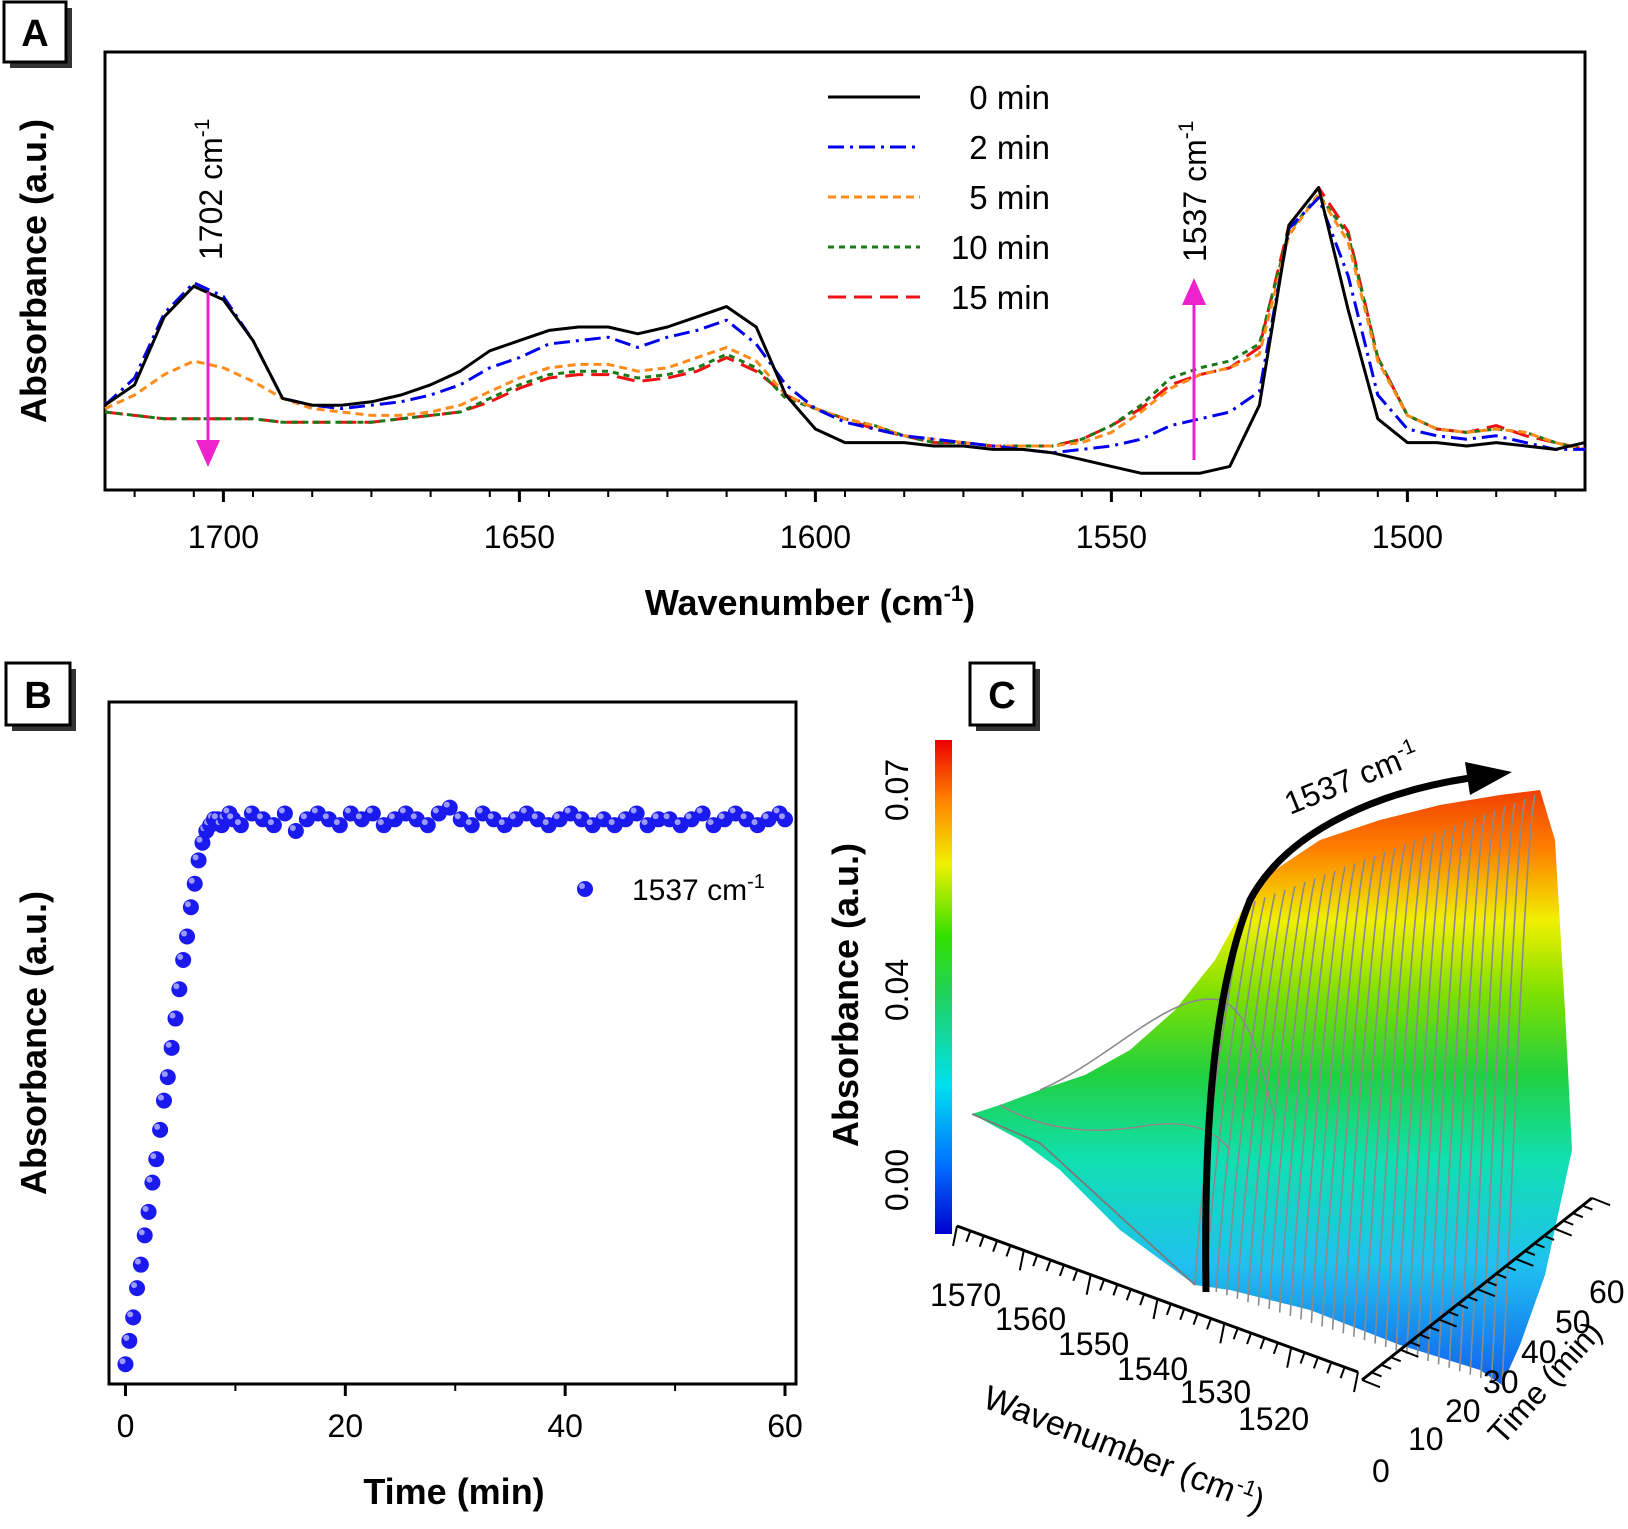  Describe the element at coordinates (1501, 1382) in the screenshot. I see `panel-c-y-tick-label: 30` at that location.